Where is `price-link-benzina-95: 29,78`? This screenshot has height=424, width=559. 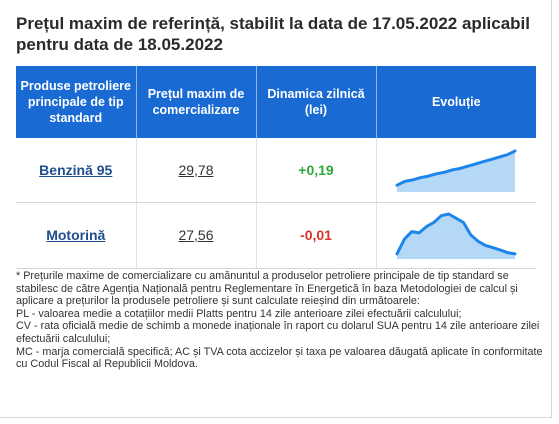 price-link-benzina-95: 29,78 is located at coordinates (196, 169).